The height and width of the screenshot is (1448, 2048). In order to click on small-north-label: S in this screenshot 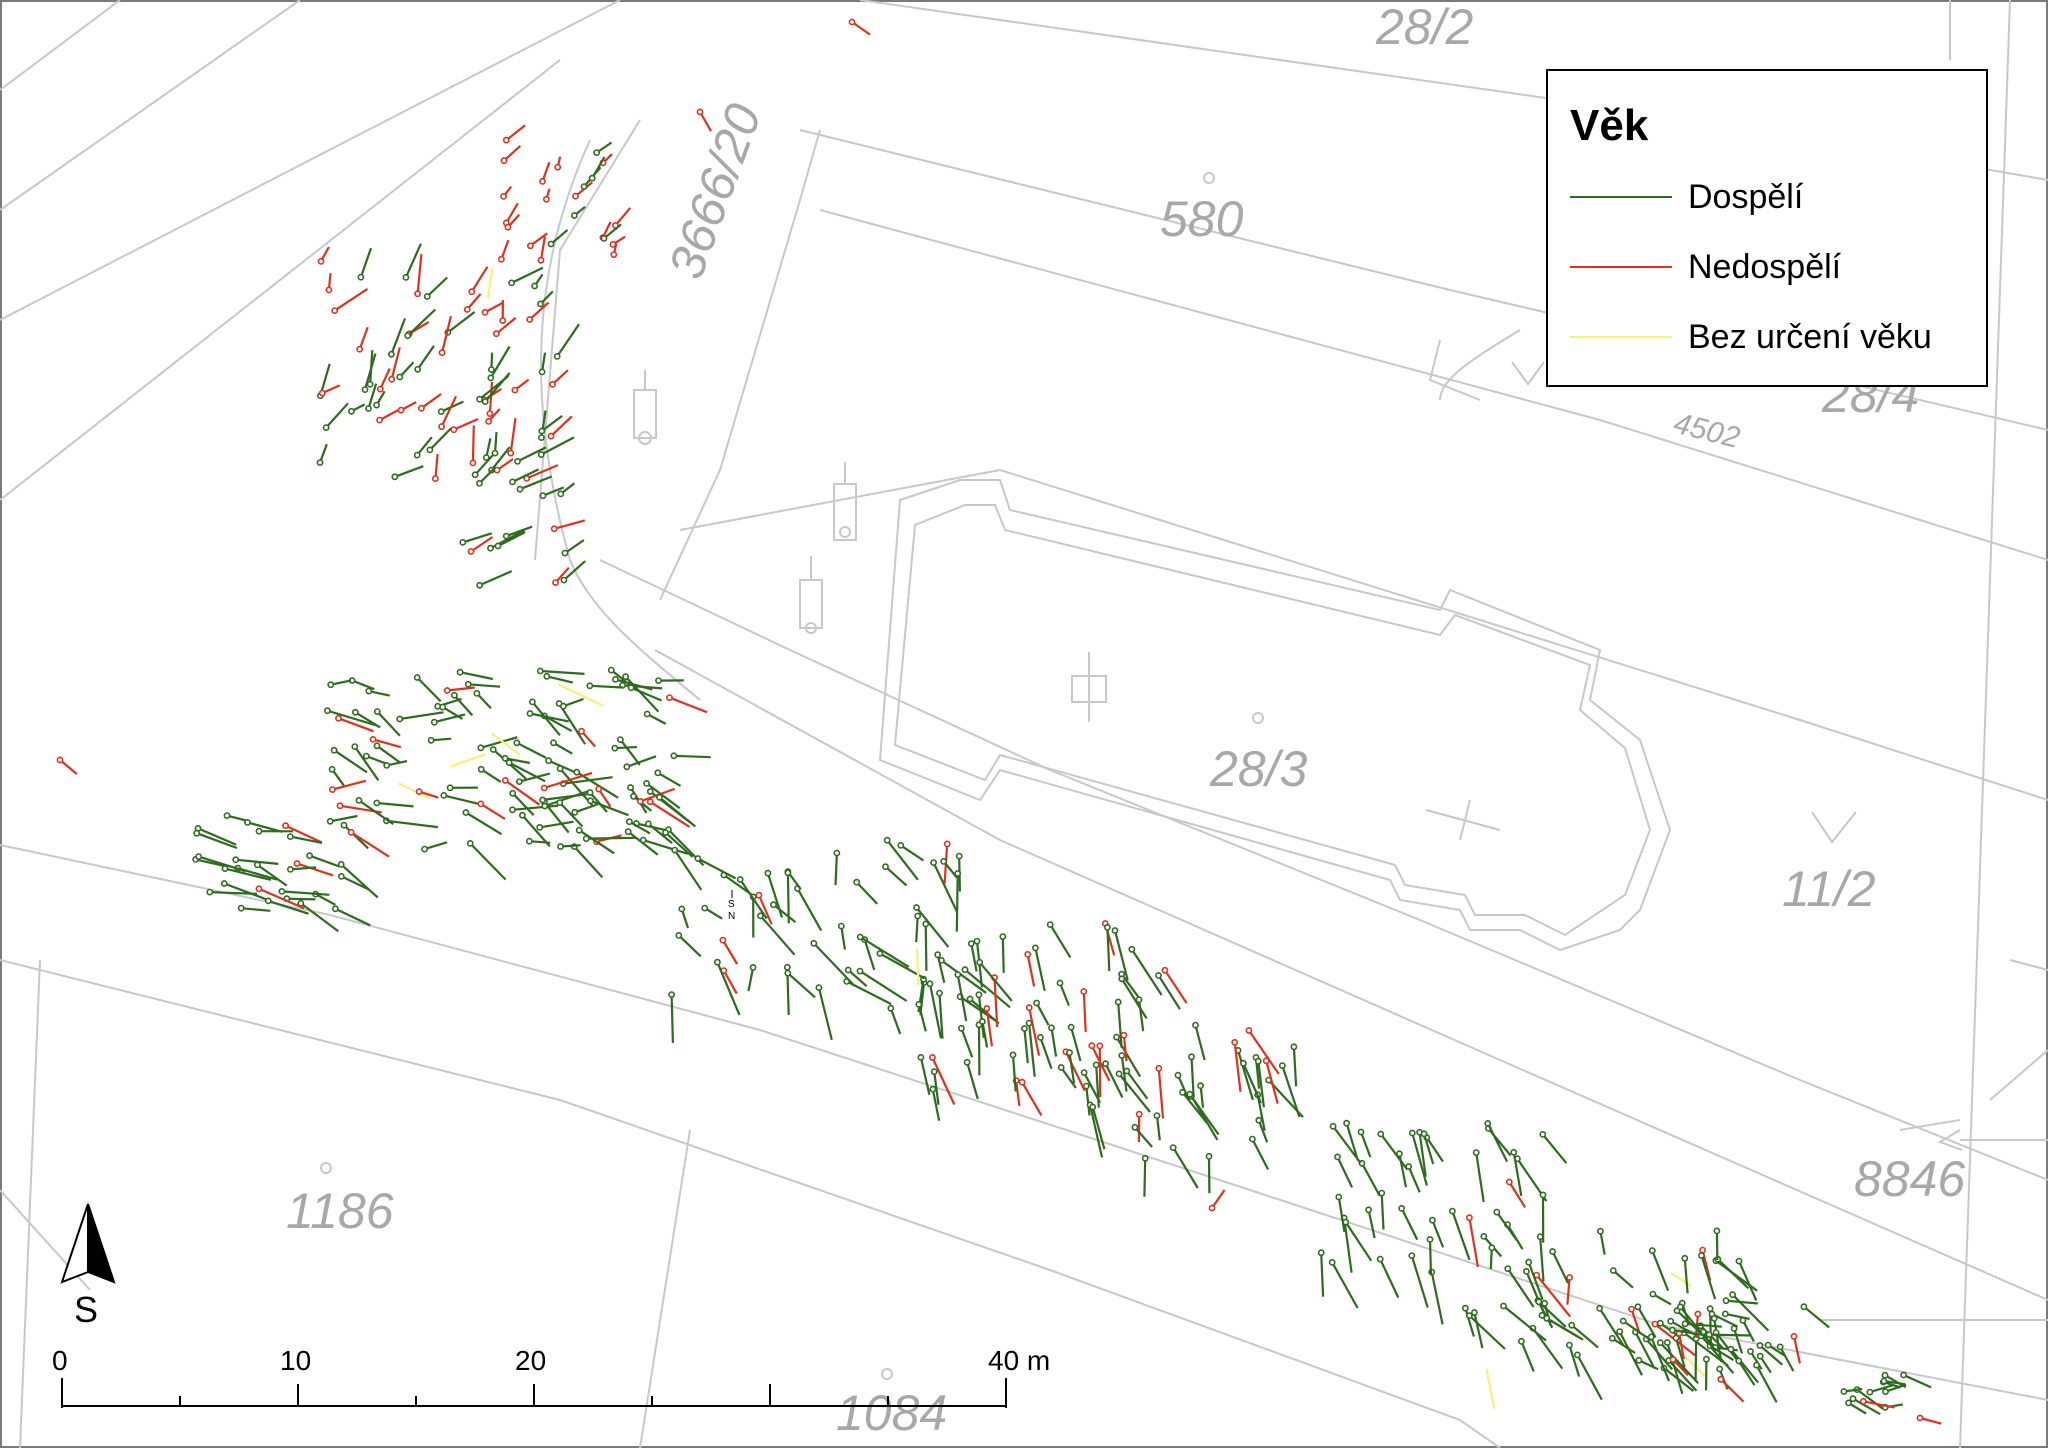, I will do `click(731, 904)`.